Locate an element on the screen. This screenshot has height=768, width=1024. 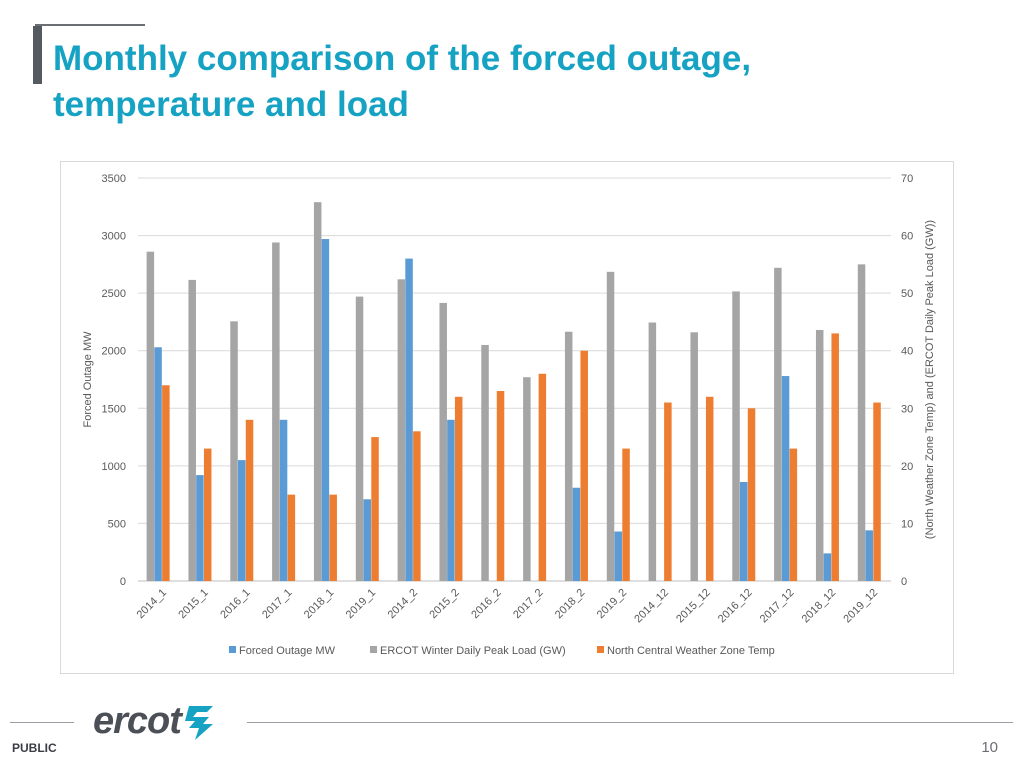
x-tick-label: 2015_12 is located at coordinates (693, 606).